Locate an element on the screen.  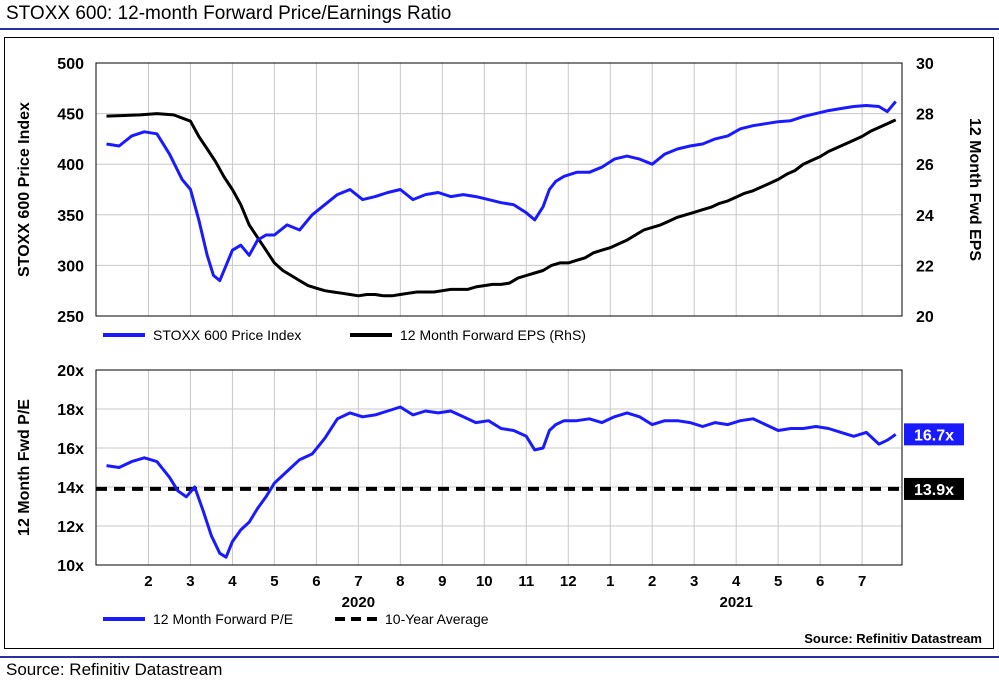
y-tick-label: 12x is located at coordinates (70, 527).